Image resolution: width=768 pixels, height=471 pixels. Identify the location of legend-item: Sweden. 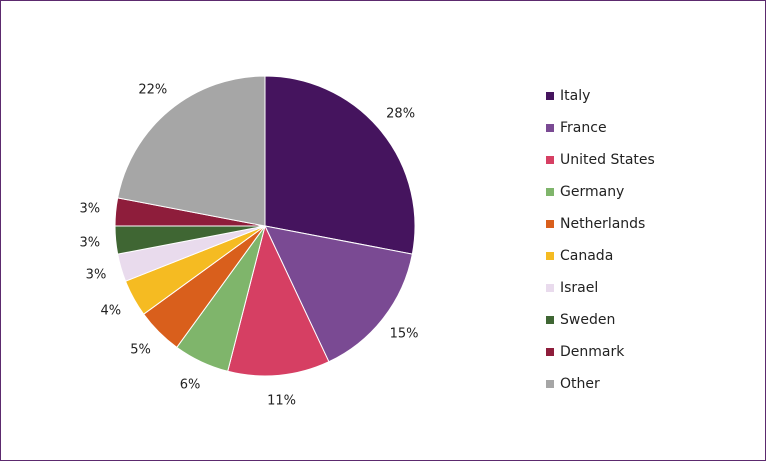
(600, 320).